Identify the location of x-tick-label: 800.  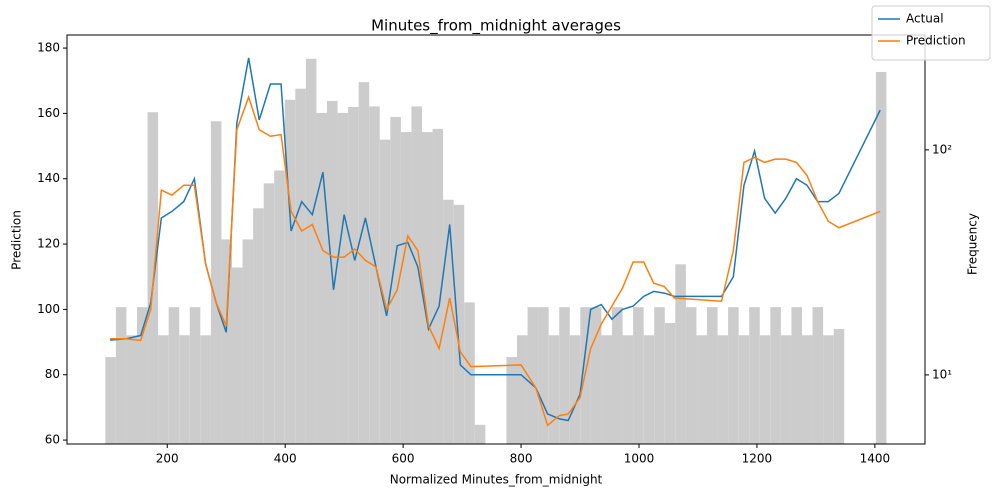
(521, 459).